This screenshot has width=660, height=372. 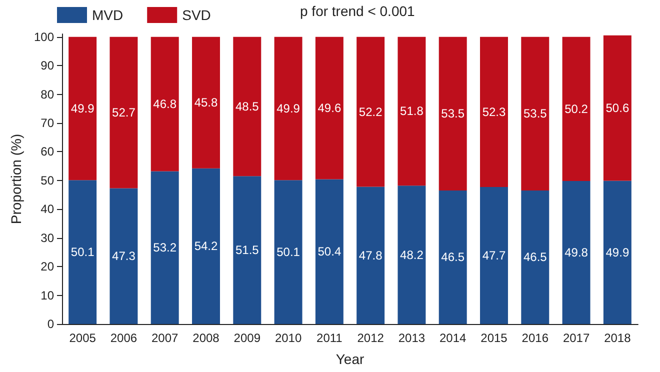 I want to click on y-tick-label: 0, so click(x=50, y=324).